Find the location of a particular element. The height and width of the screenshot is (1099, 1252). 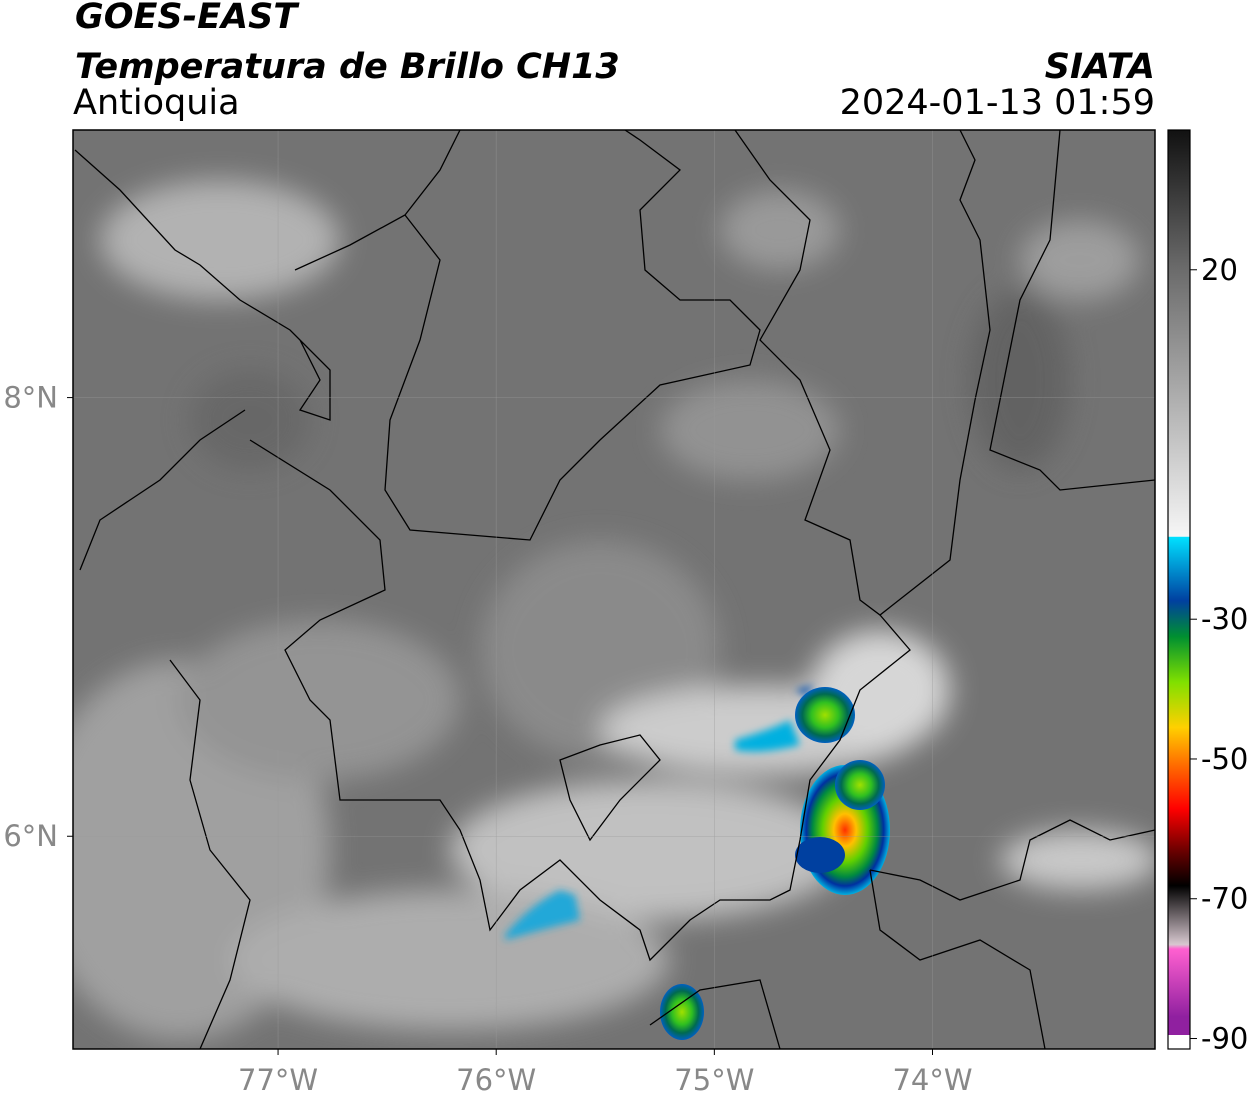

colorbar is located at coordinates (1179, 582).